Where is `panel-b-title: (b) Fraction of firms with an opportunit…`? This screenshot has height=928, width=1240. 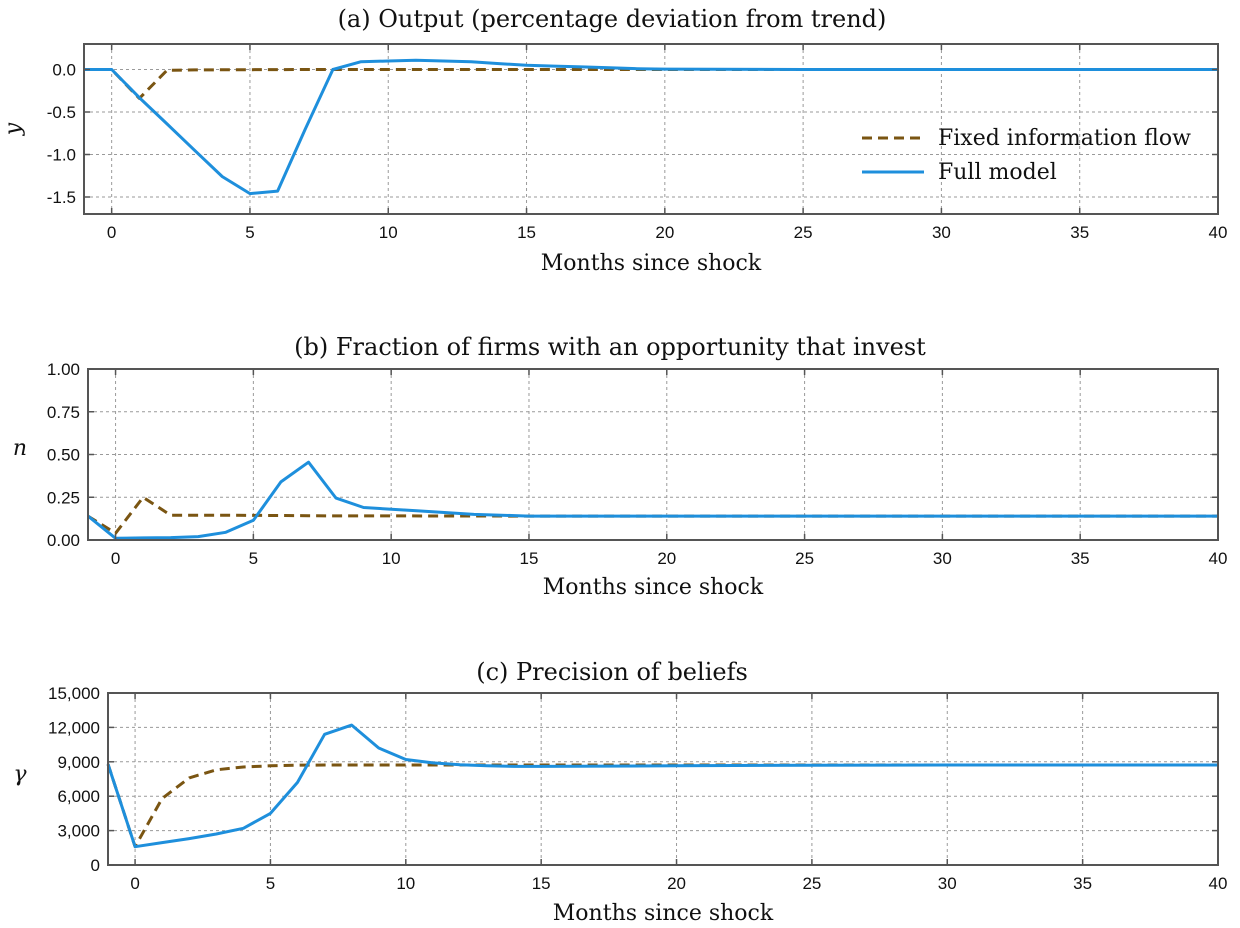
panel-b-title: (b) Fraction of firms with an opportunit… is located at coordinates (610, 347).